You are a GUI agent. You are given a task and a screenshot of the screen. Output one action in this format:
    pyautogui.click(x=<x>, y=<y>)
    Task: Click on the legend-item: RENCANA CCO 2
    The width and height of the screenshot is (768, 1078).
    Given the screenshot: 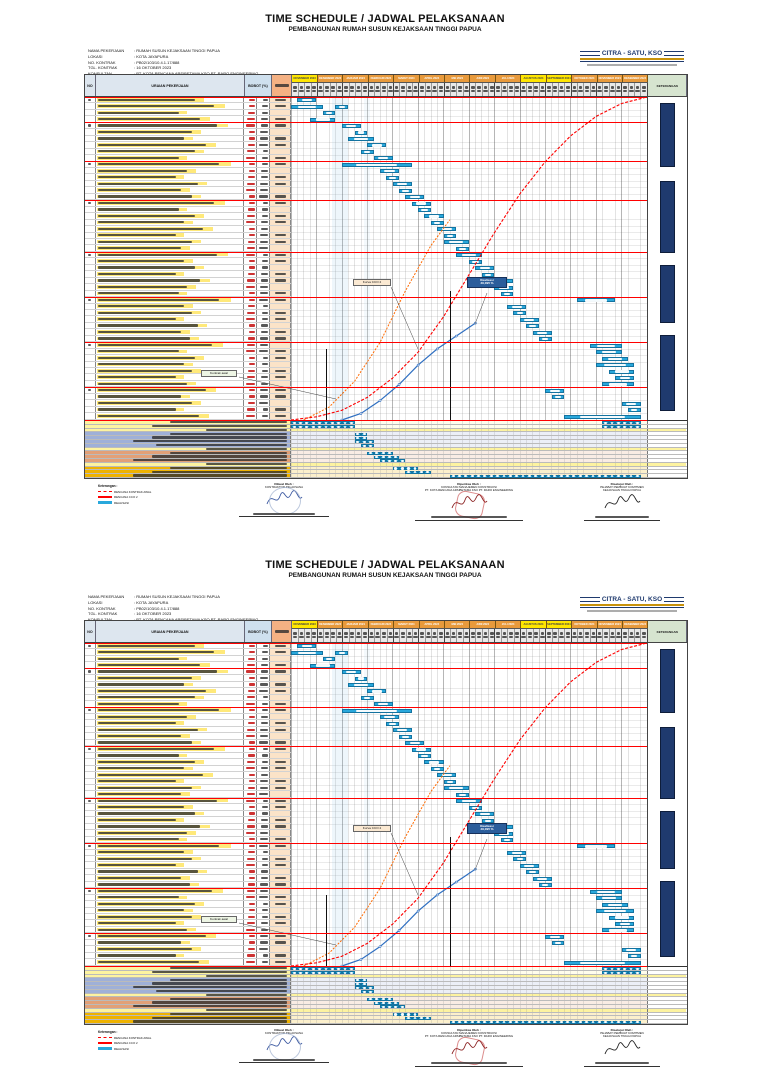 What is the action you would take?
    pyautogui.click(x=124, y=1043)
    